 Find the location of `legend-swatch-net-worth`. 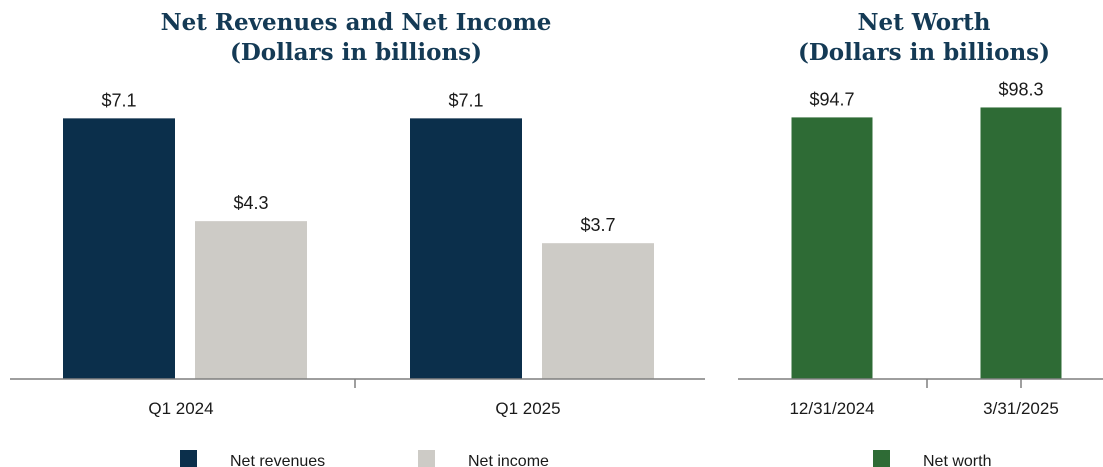

legend-swatch-net-worth is located at coordinates (881, 458).